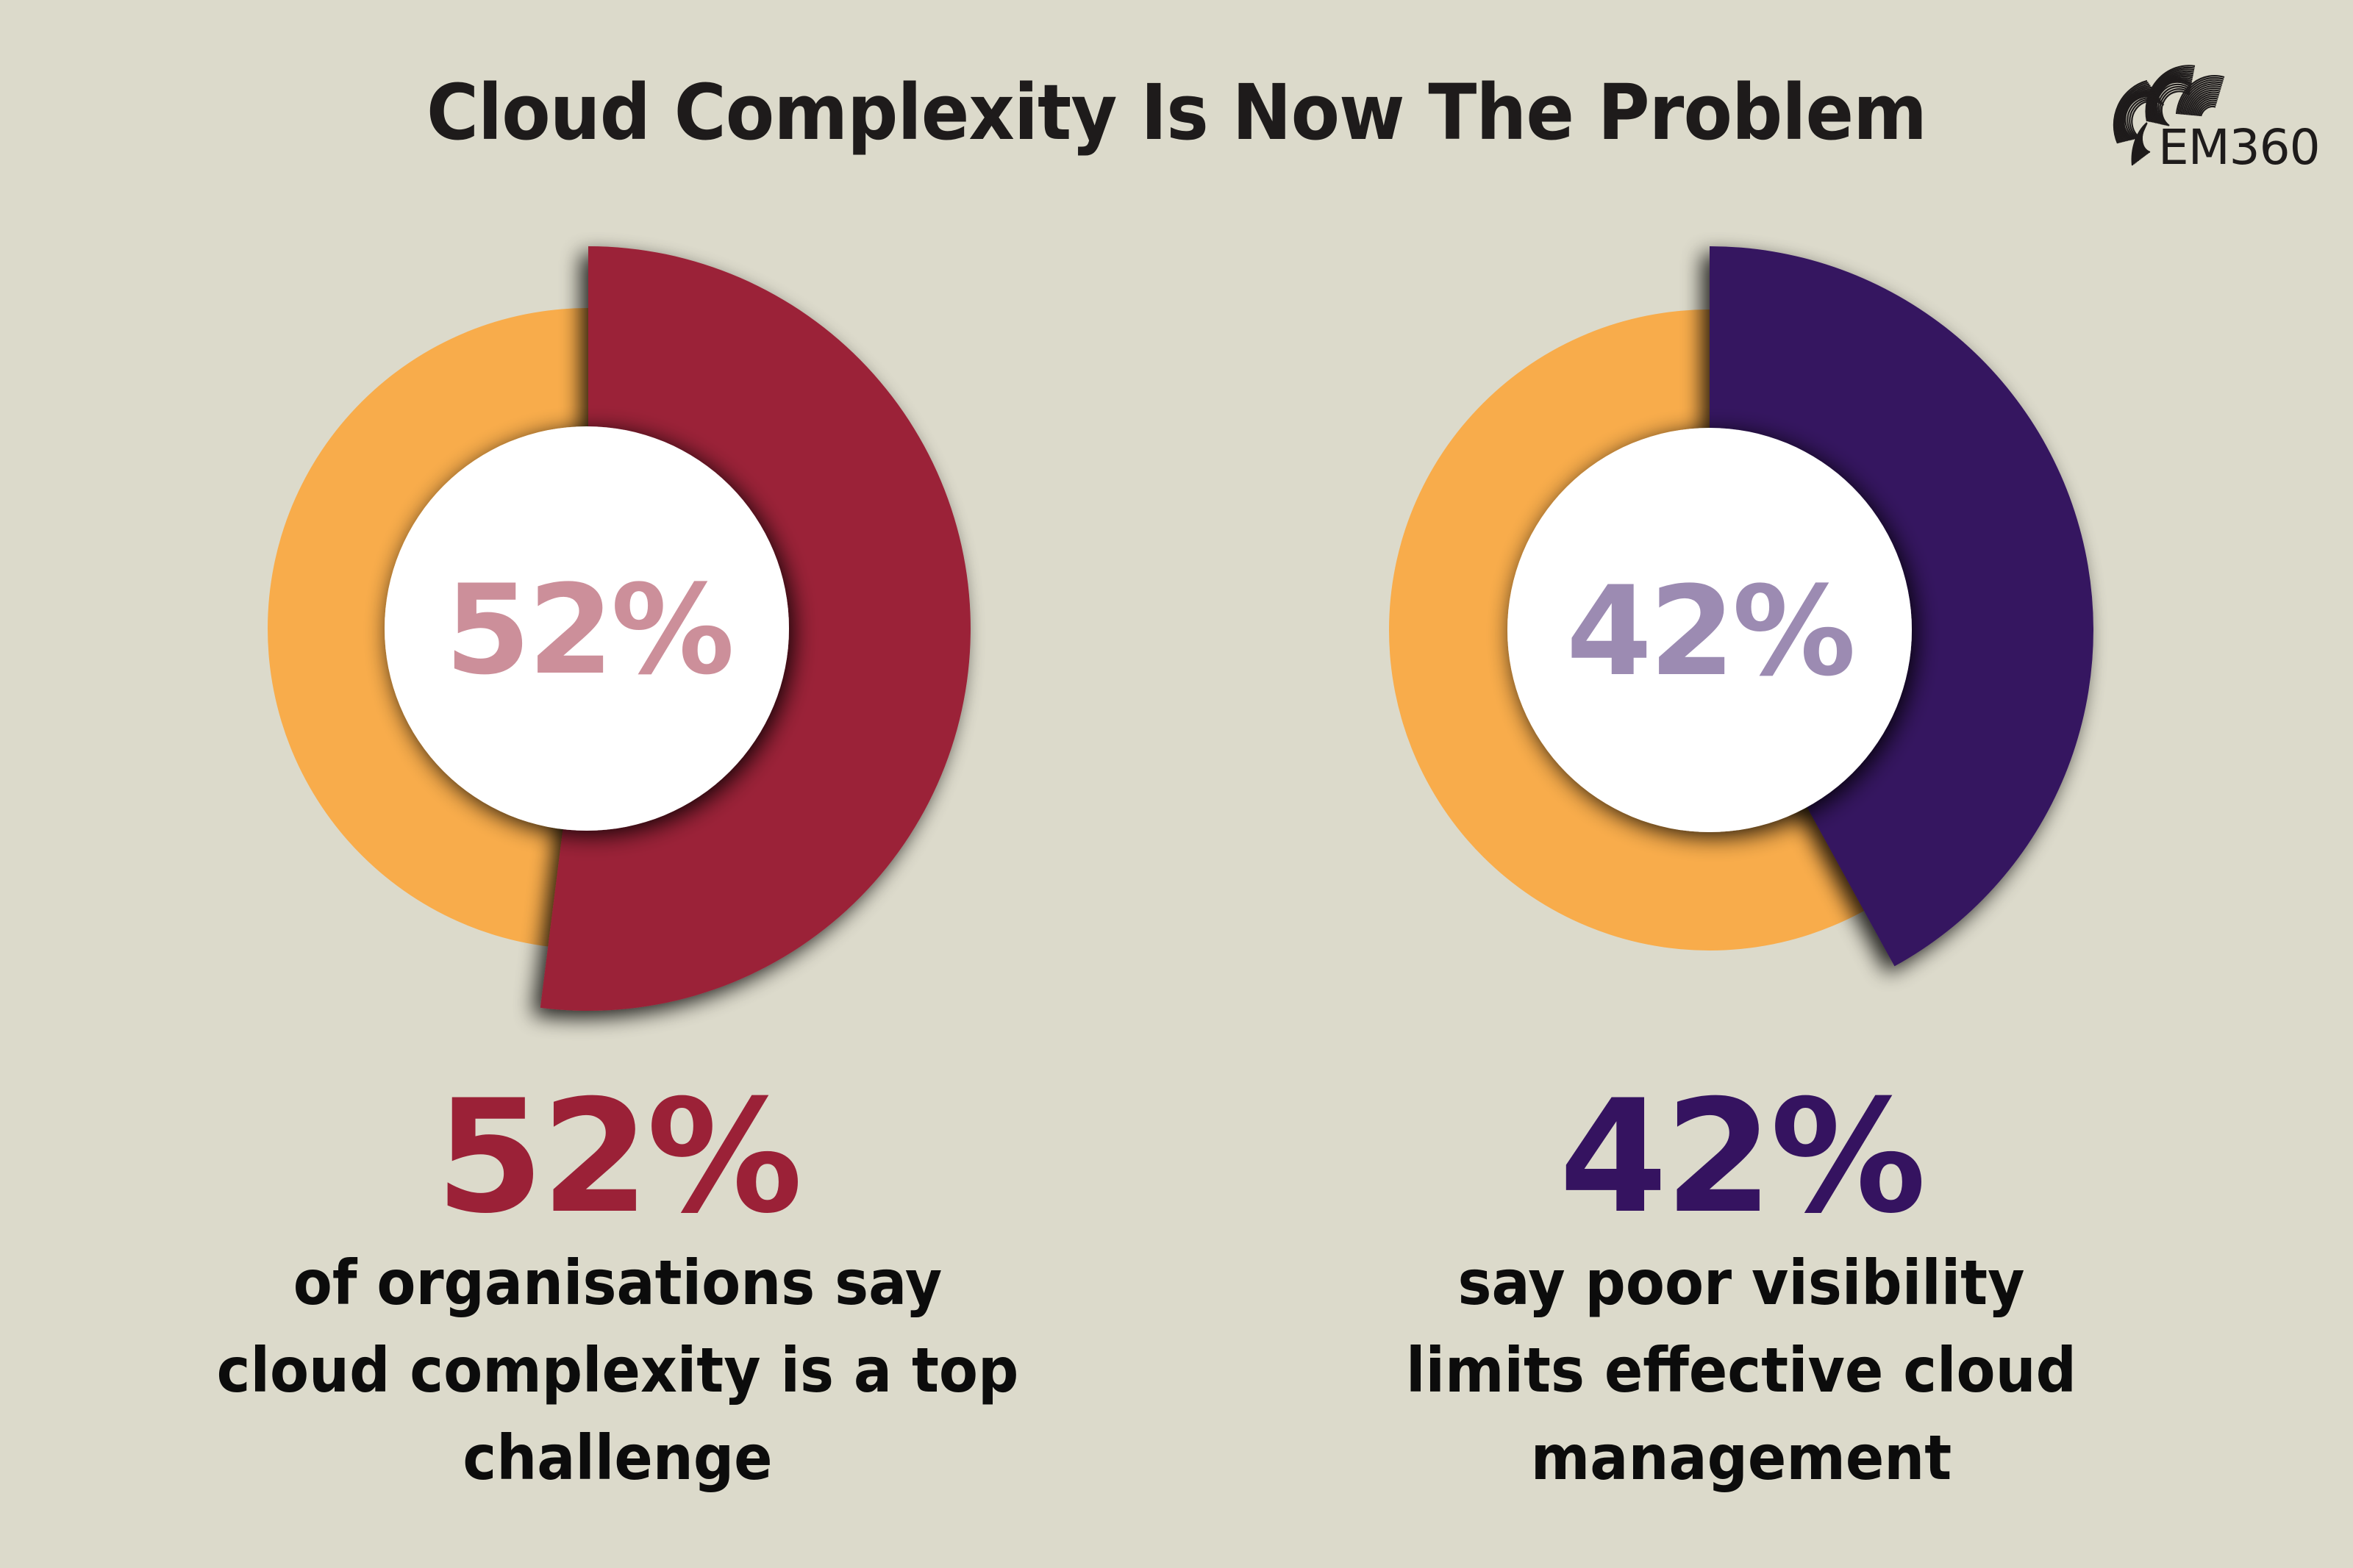 The height and width of the screenshot is (1568, 2353). I want to click on donut-center-label: 52%, so click(588, 630).